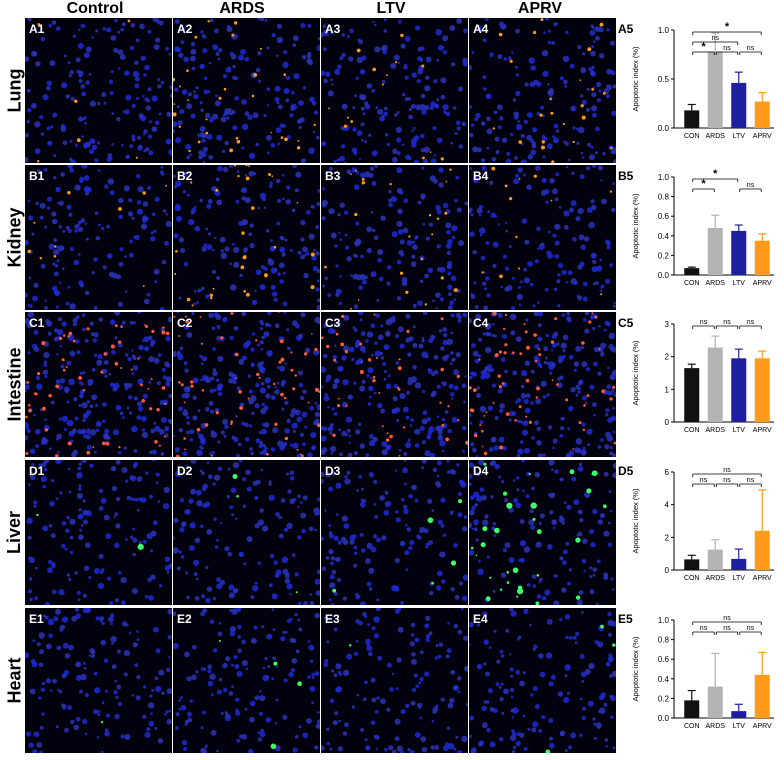 The image size is (784, 760). I want to click on panel-label: C2, so click(185, 323).